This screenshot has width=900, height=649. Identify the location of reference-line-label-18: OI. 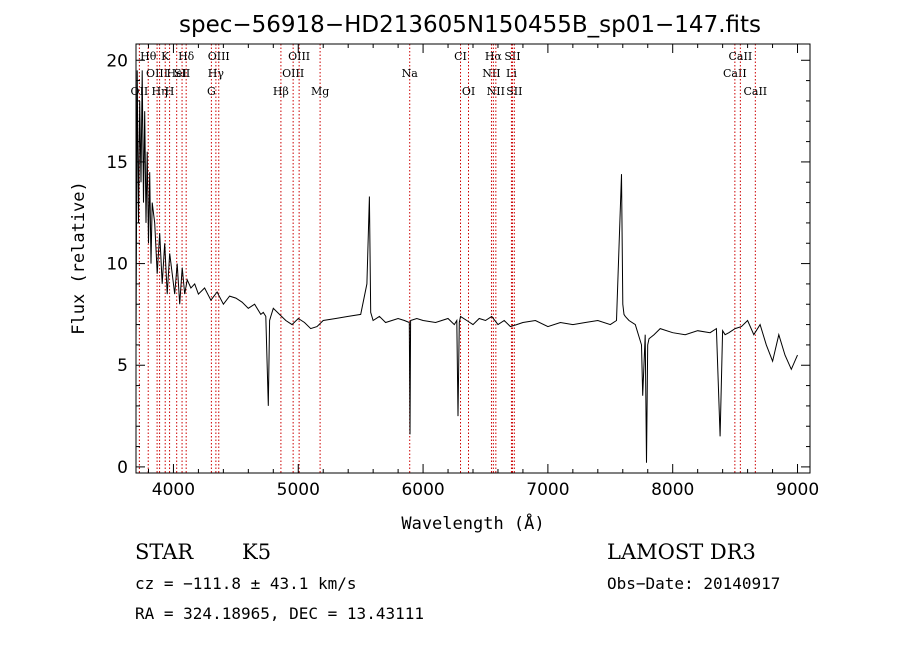
(468, 91).